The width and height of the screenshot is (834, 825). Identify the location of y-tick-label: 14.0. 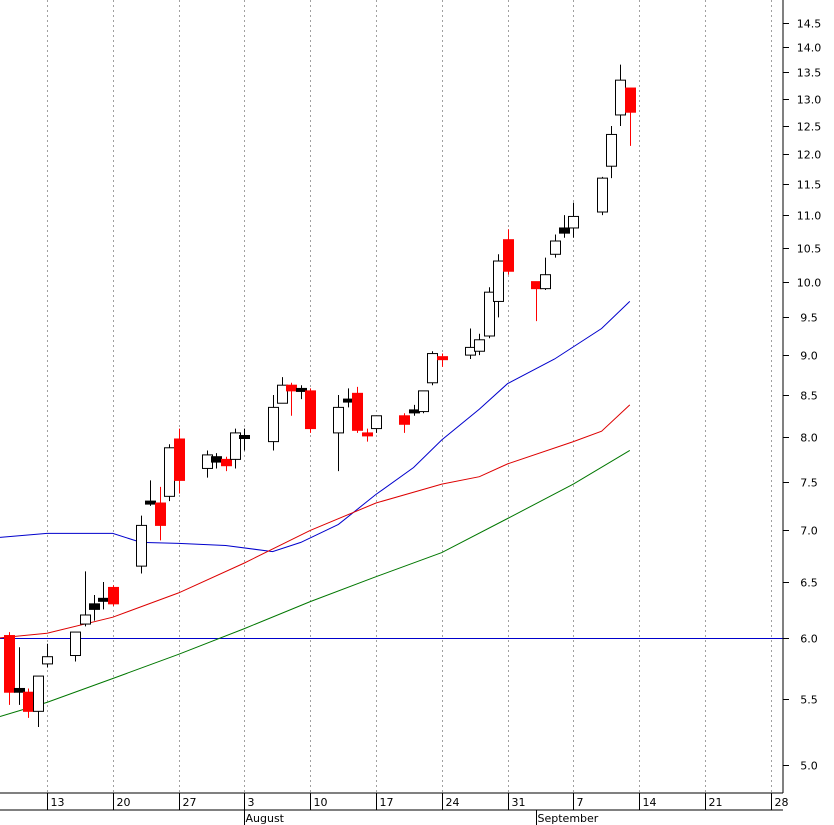
(809, 48).